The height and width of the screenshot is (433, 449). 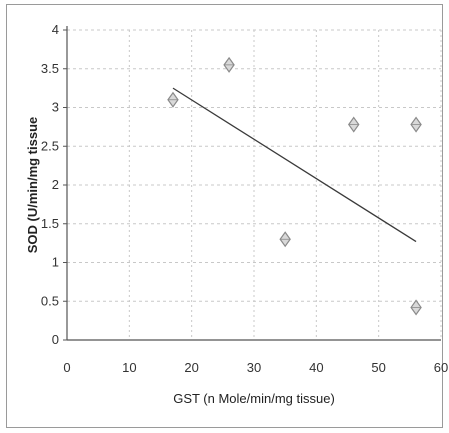 What do you see at coordinates (254, 398) in the screenshot?
I see `x-axis-title: GST (n Mole/min/mg tissue)` at bounding box center [254, 398].